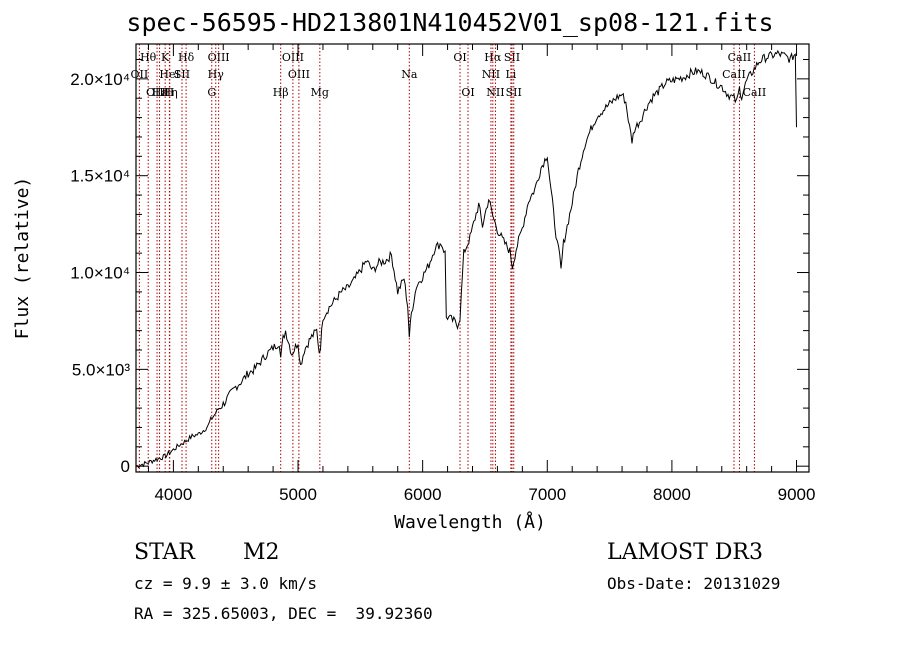  What do you see at coordinates (694, 583) in the screenshot?
I see `obs-date: Obs-Date: 20131029` at bounding box center [694, 583].